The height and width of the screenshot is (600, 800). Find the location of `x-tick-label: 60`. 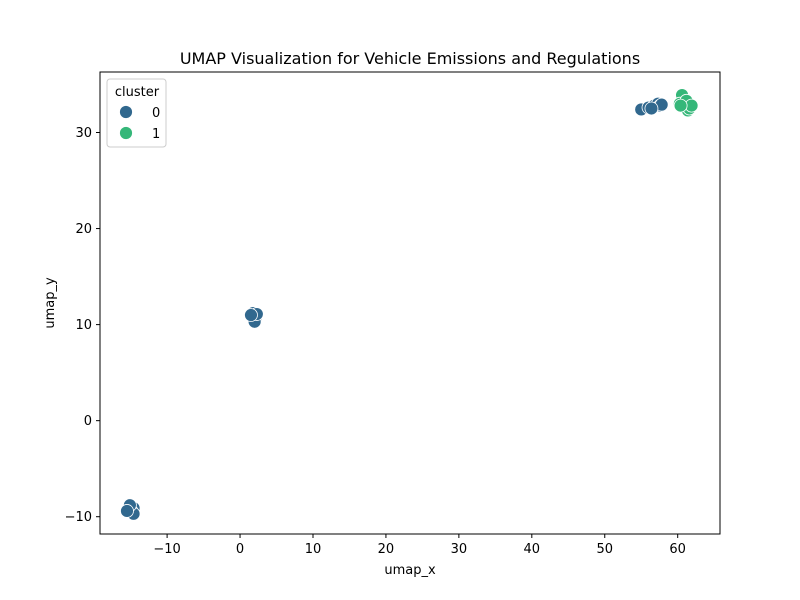

x-tick-label: 60 is located at coordinates (677, 549).